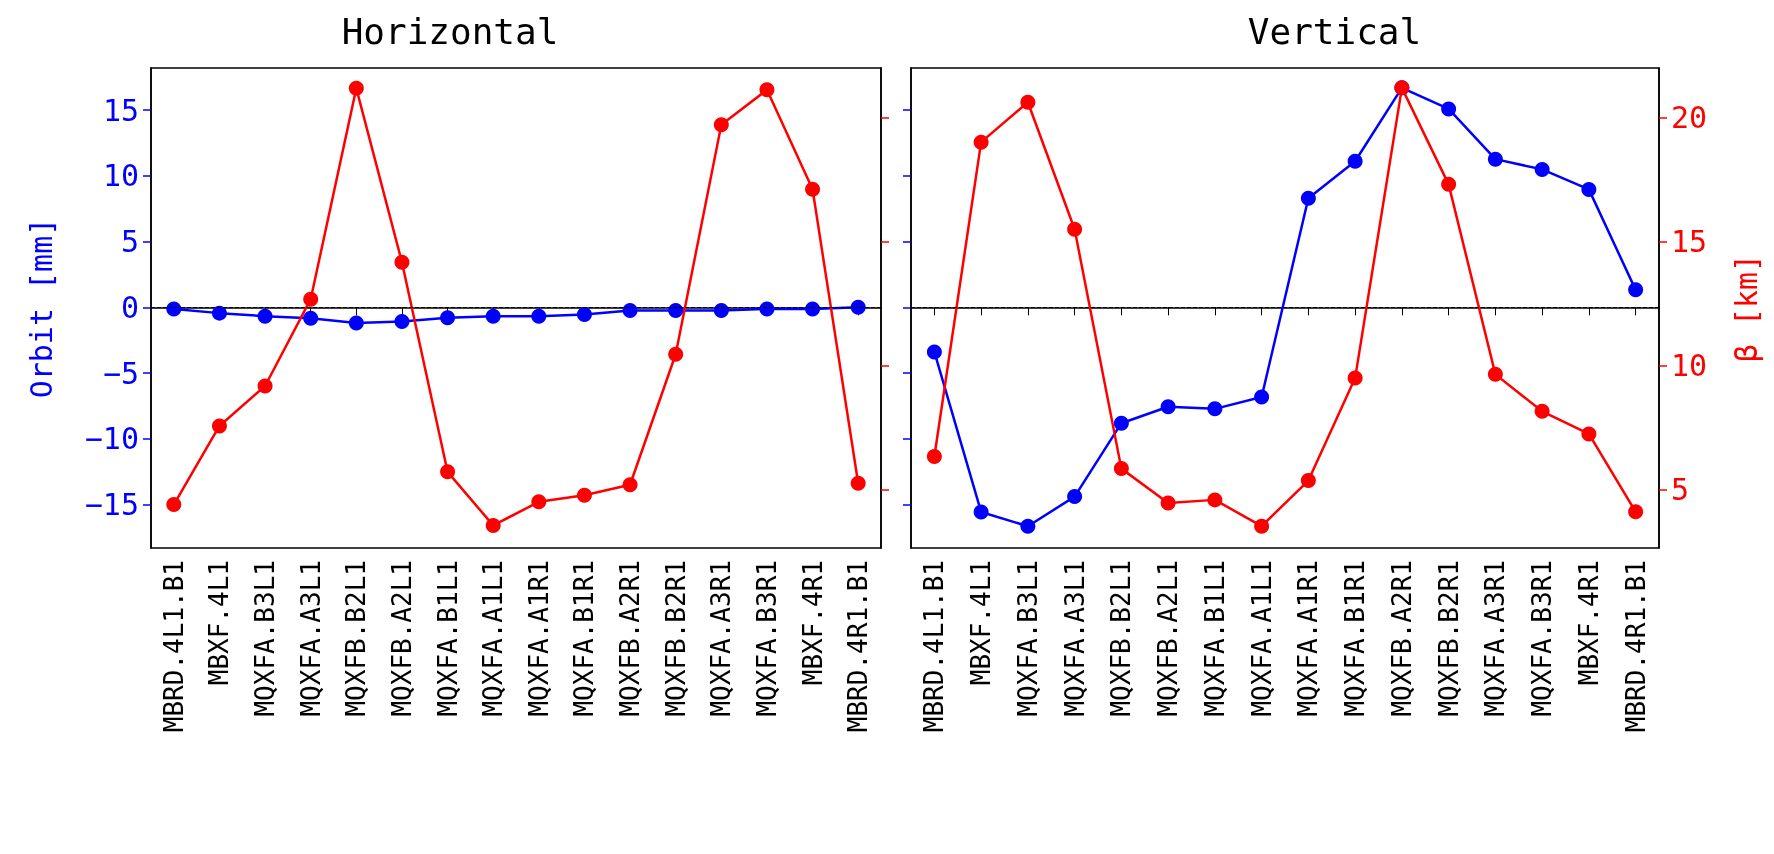 The width and height of the screenshot is (1774, 854). Describe the element at coordinates (1680, 490) in the screenshot. I see `y2-tick-label: 5` at that location.